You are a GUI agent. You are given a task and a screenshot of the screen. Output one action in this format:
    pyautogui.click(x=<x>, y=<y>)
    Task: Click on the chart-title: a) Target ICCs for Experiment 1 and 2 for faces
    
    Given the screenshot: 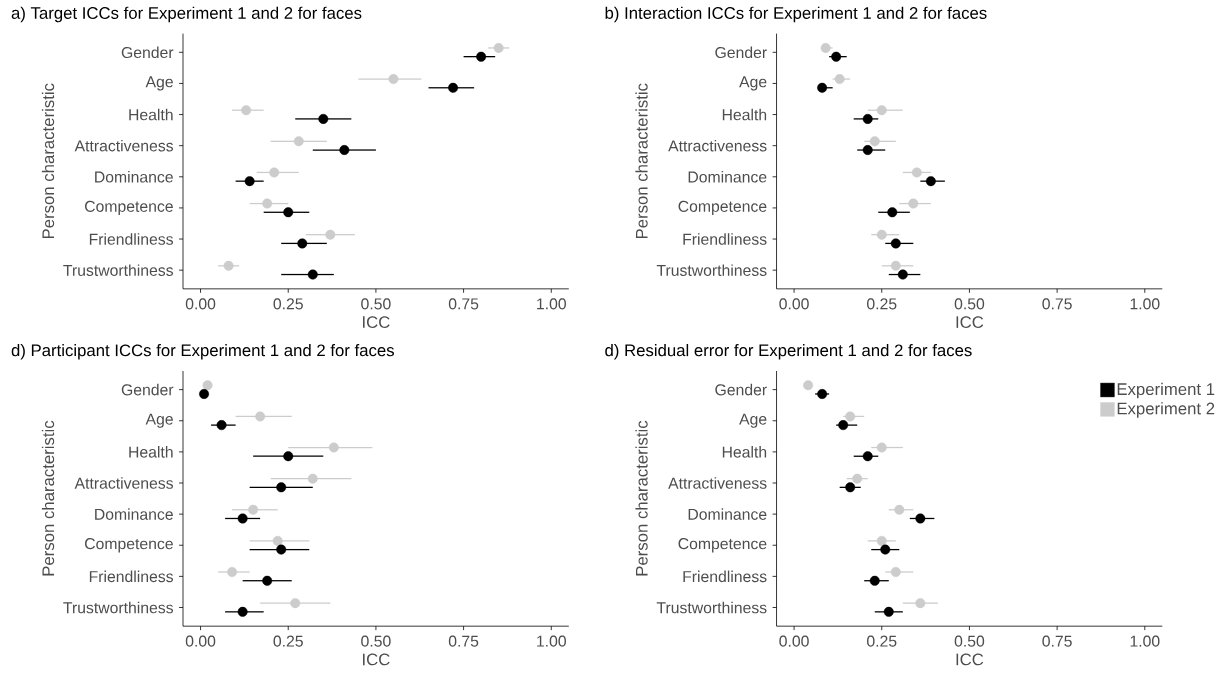 What is the action you would take?
    pyautogui.click(x=186, y=14)
    